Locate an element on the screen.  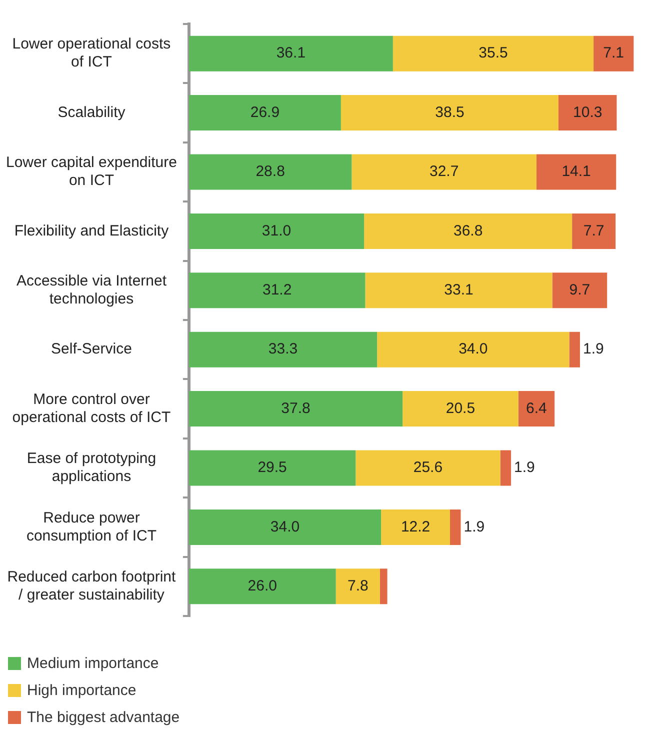
data-label: 36.1 is located at coordinates (291, 53).